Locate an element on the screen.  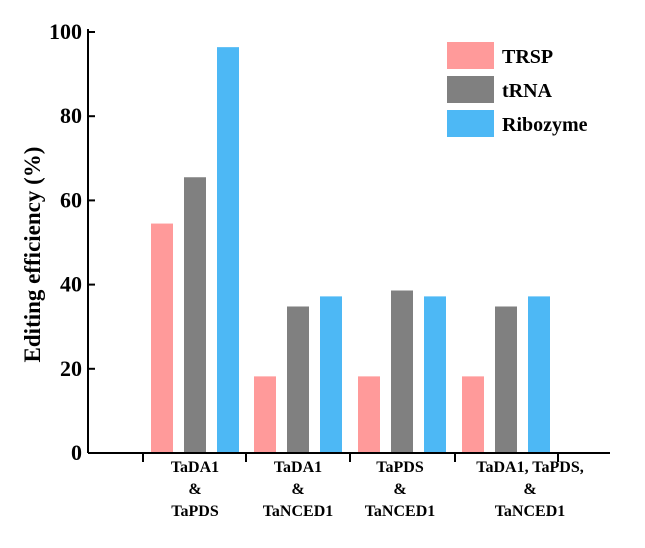
x-category-label: TaDA1 & TaNCED1 is located at coordinates (298, 489).